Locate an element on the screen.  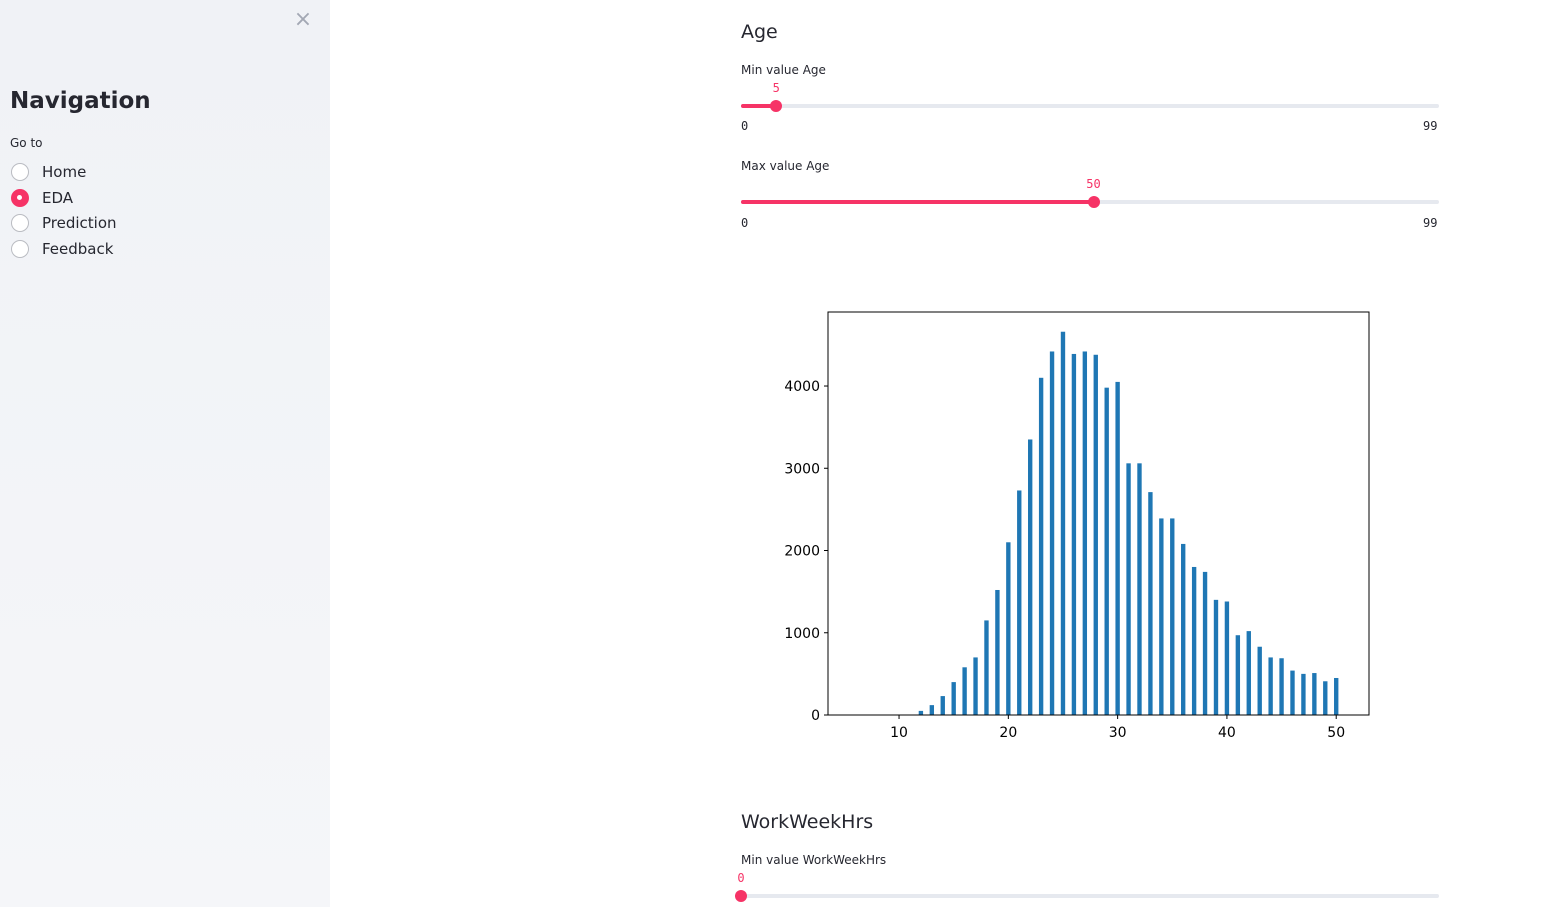
workweek-section-title: WorkWeekHrs is located at coordinates (807, 822).